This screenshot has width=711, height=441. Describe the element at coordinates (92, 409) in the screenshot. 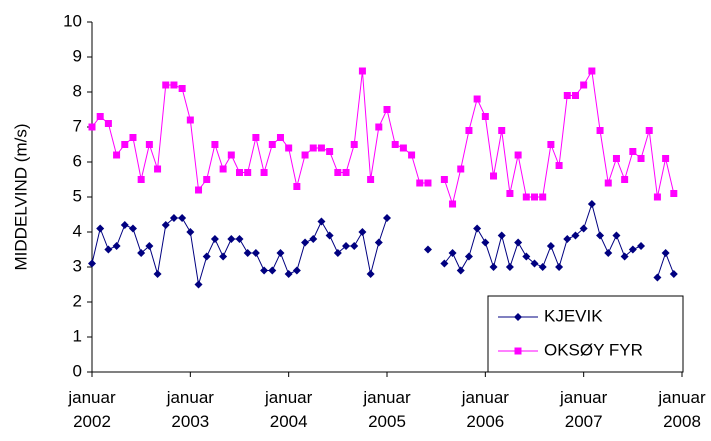

I see `x-tick-label: januar 2002` at that location.